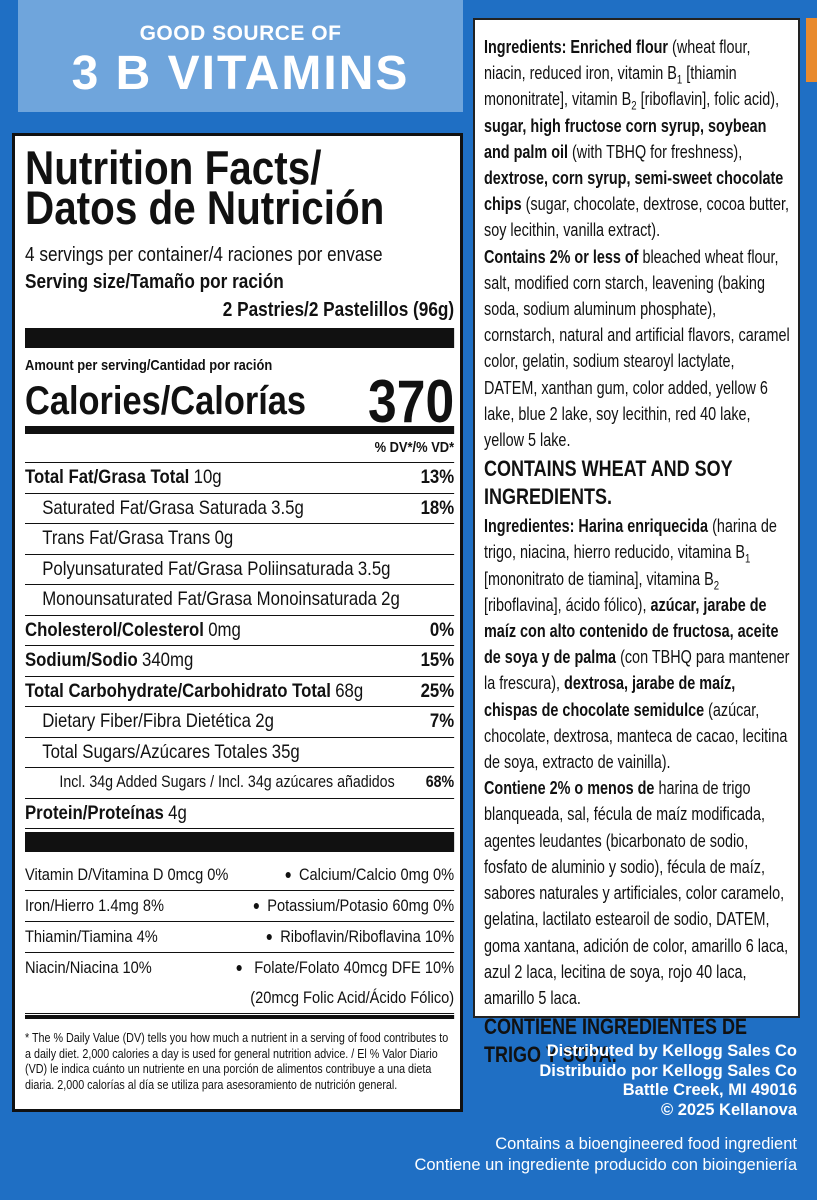 Image resolution: width=817 pixels, height=1200 pixels. I want to click on nutrient-label: Trans Fat/Grasa Trans, so click(126, 538).